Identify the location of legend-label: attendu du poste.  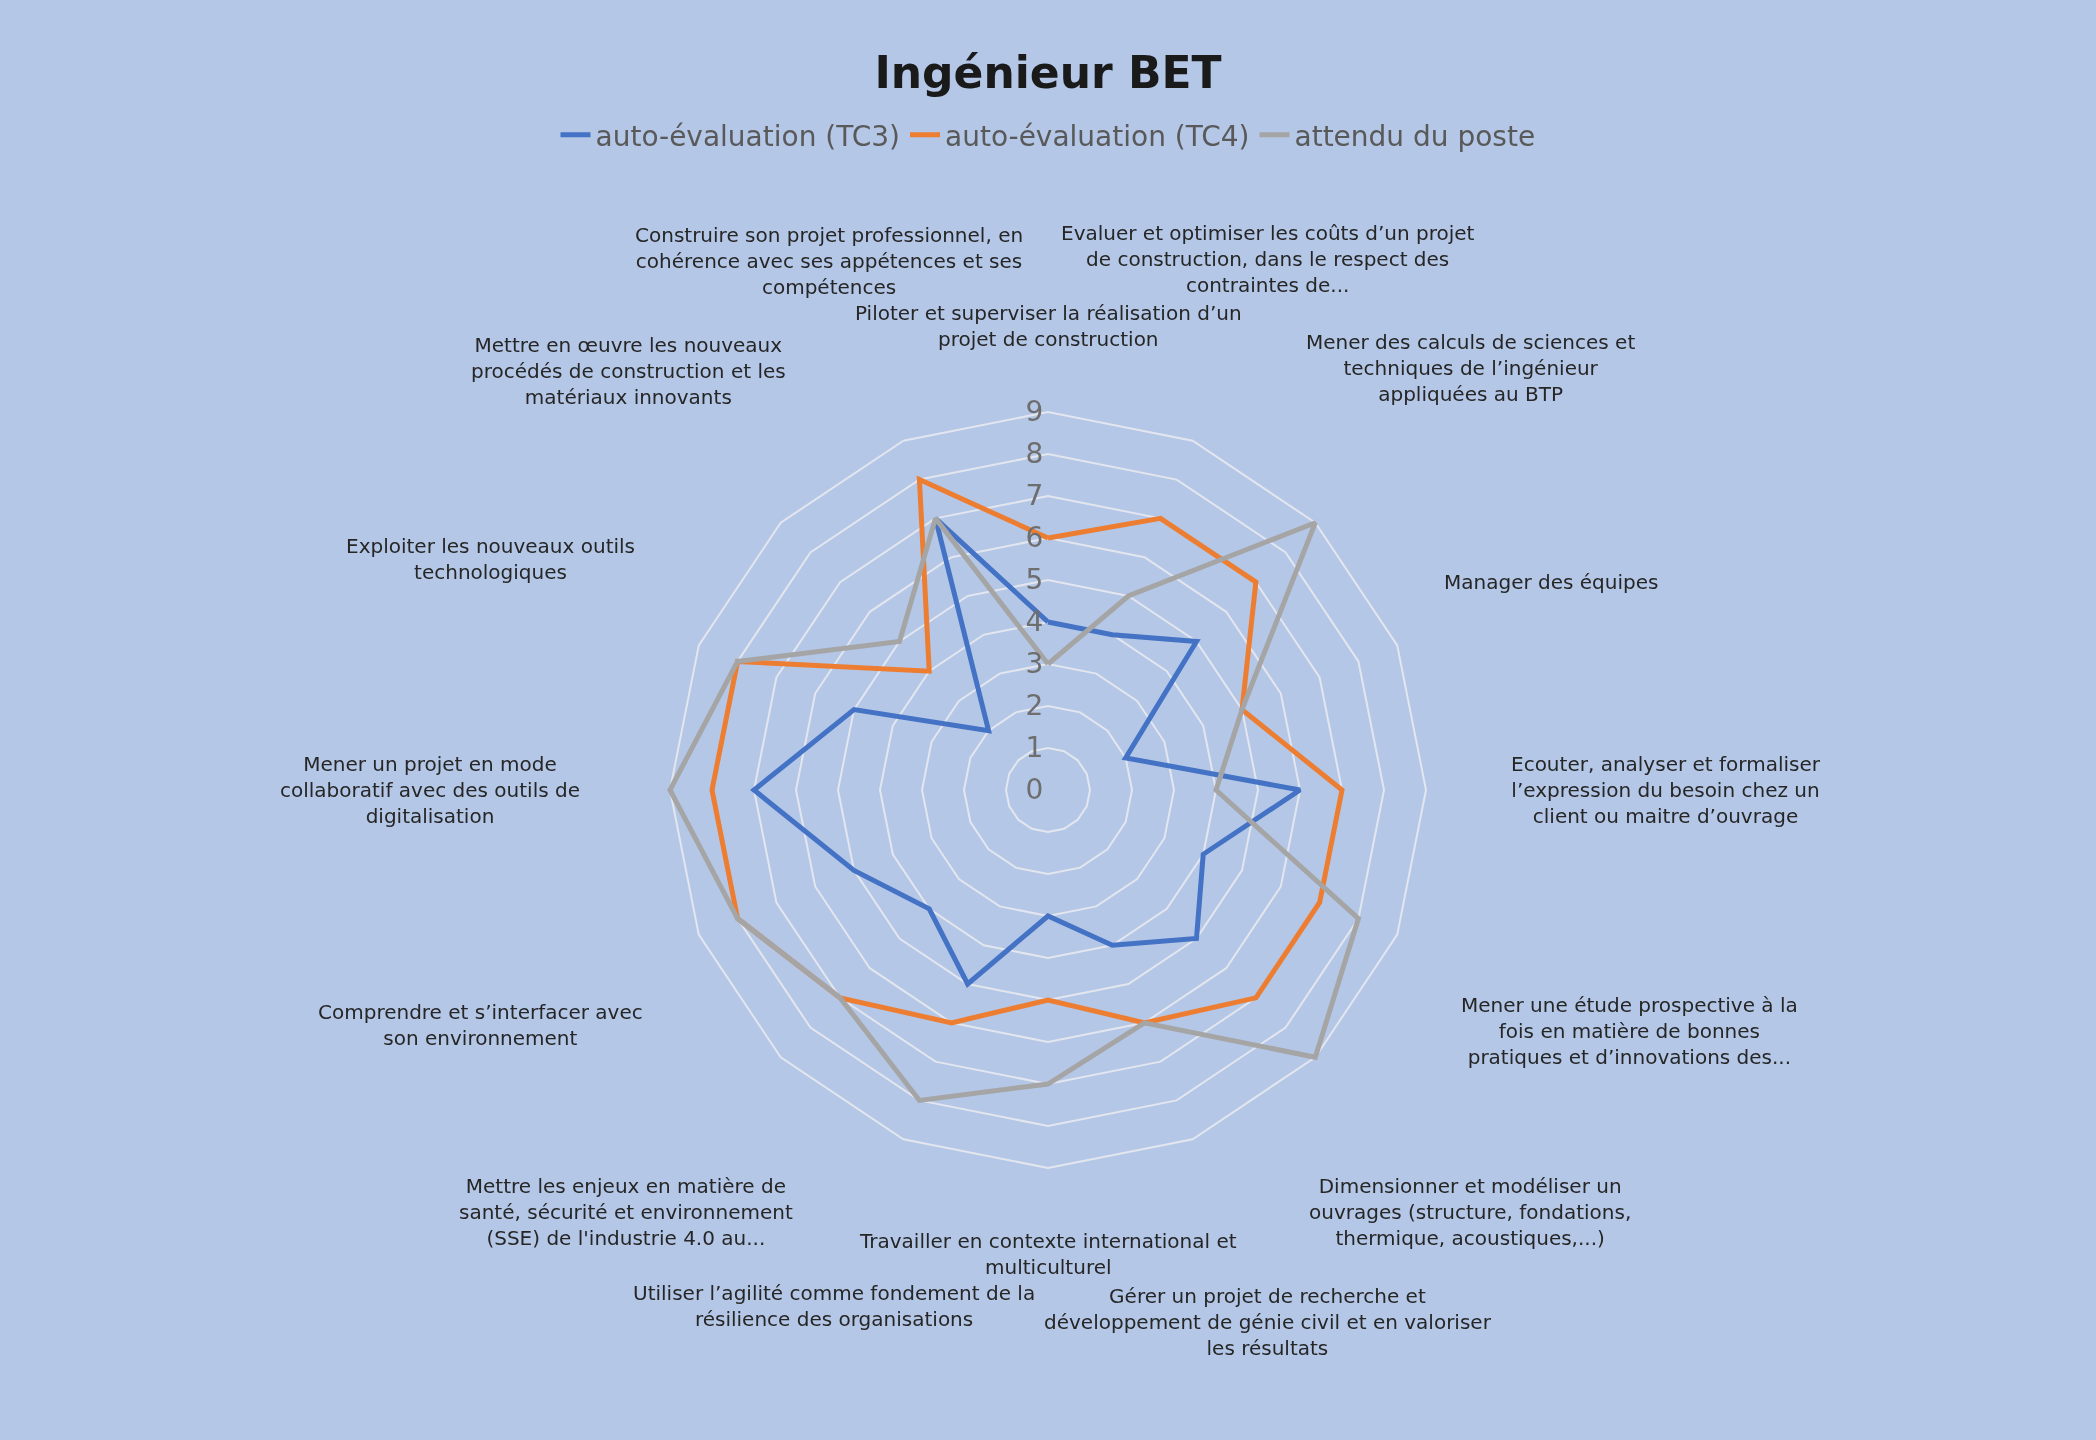
(1415, 136).